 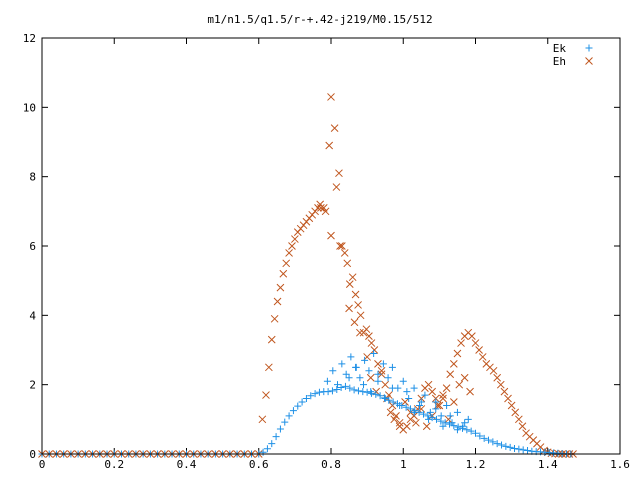 I want to click on x-tick-label: 0.2, so click(x=114, y=464).